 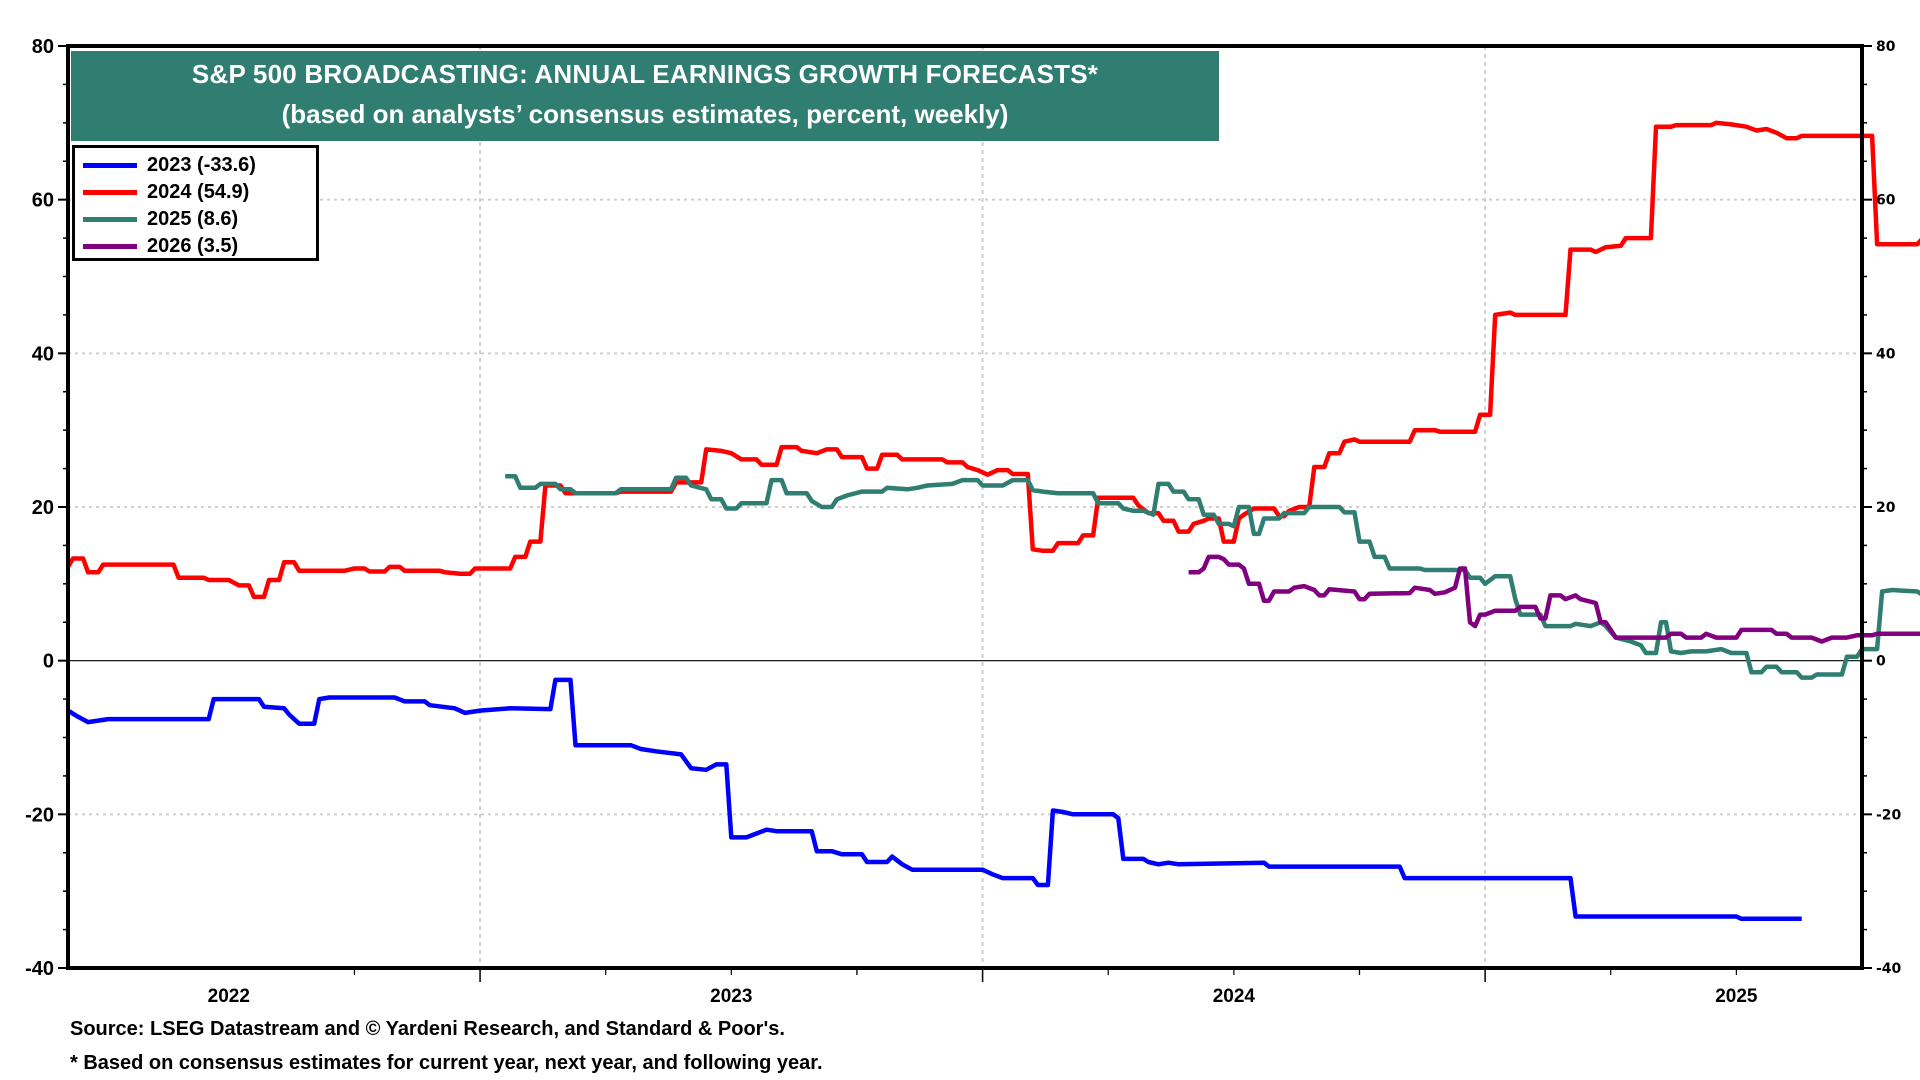 I want to click on ytick-label-right: 0, so click(x=1881, y=662).